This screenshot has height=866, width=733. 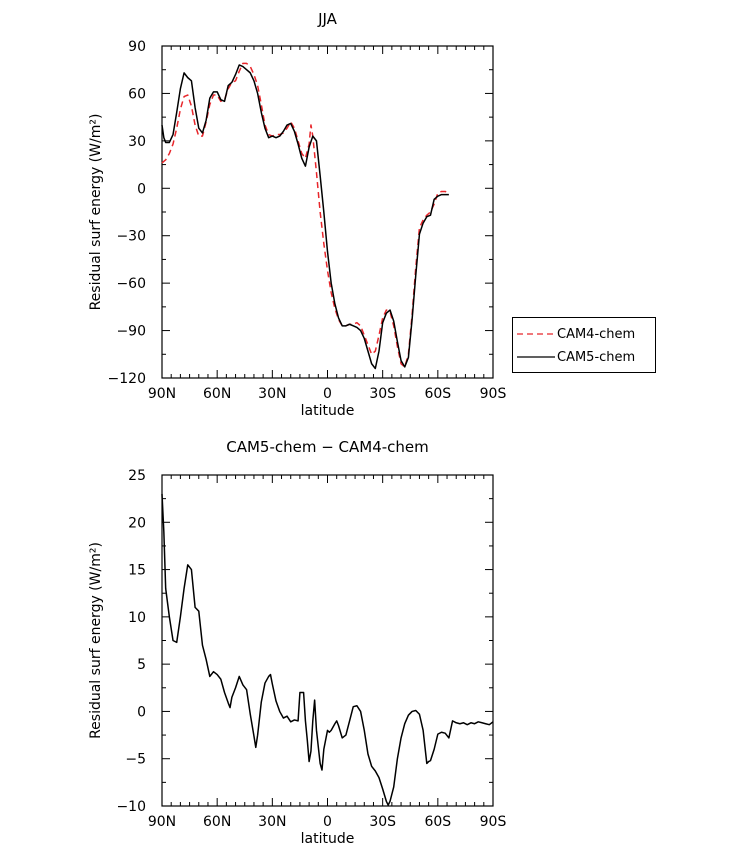 I want to click on y-tick-label: −120, so click(x=127, y=379).